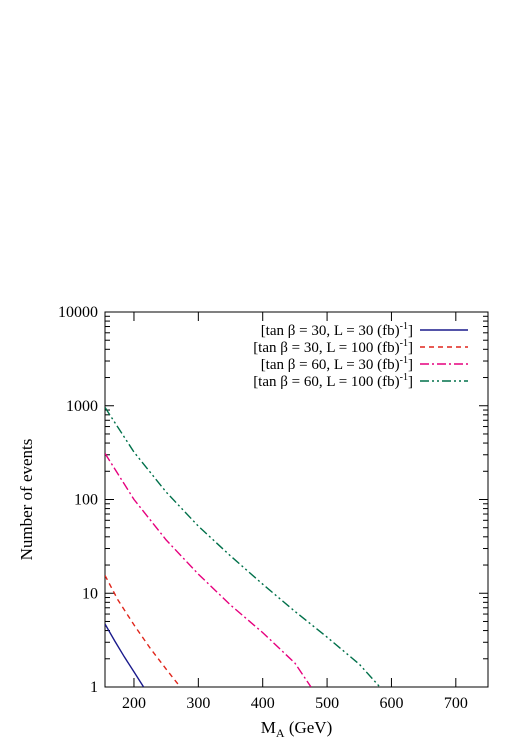  I want to click on x-tick-label: 700, so click(456, 703).